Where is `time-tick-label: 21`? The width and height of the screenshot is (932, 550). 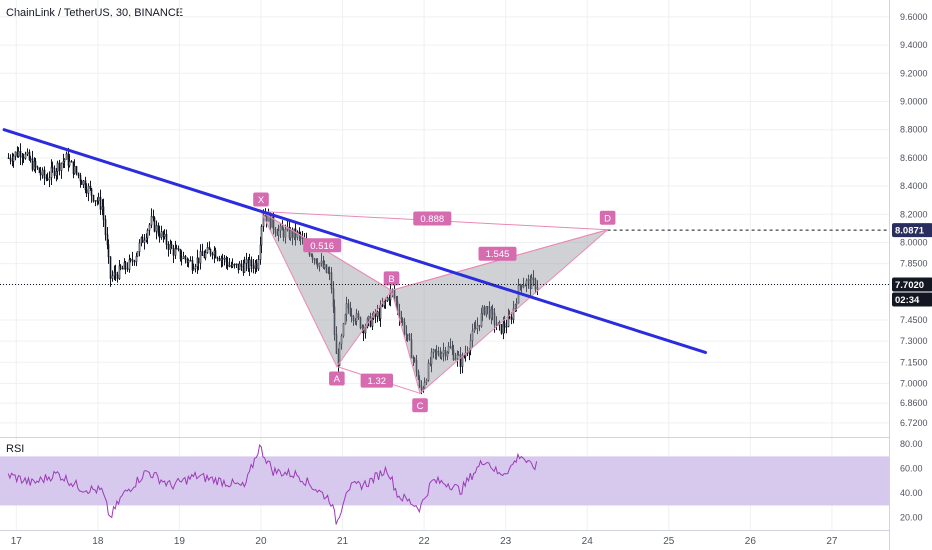 time-tick-label: 21 is located at coordinates (343, 541).